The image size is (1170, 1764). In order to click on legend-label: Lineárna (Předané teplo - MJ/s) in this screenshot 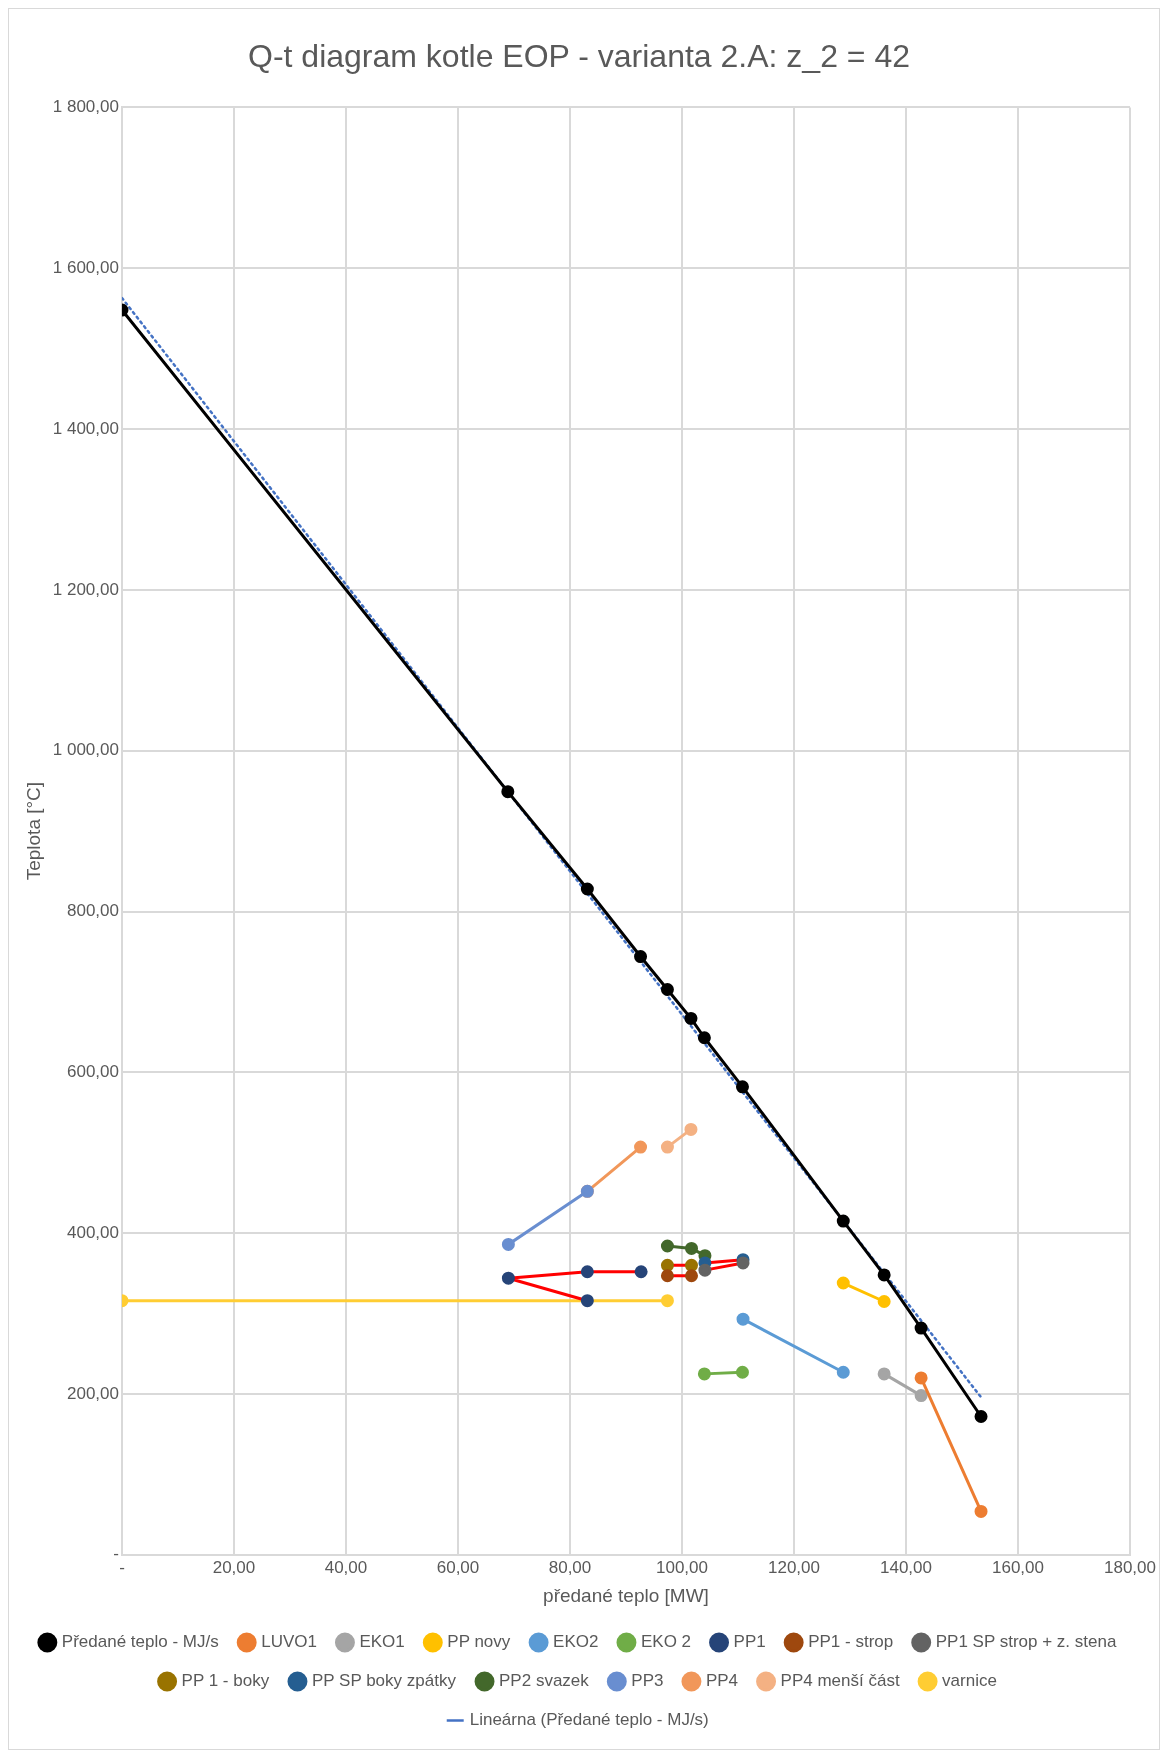, I will do `click(589, 1720)`.